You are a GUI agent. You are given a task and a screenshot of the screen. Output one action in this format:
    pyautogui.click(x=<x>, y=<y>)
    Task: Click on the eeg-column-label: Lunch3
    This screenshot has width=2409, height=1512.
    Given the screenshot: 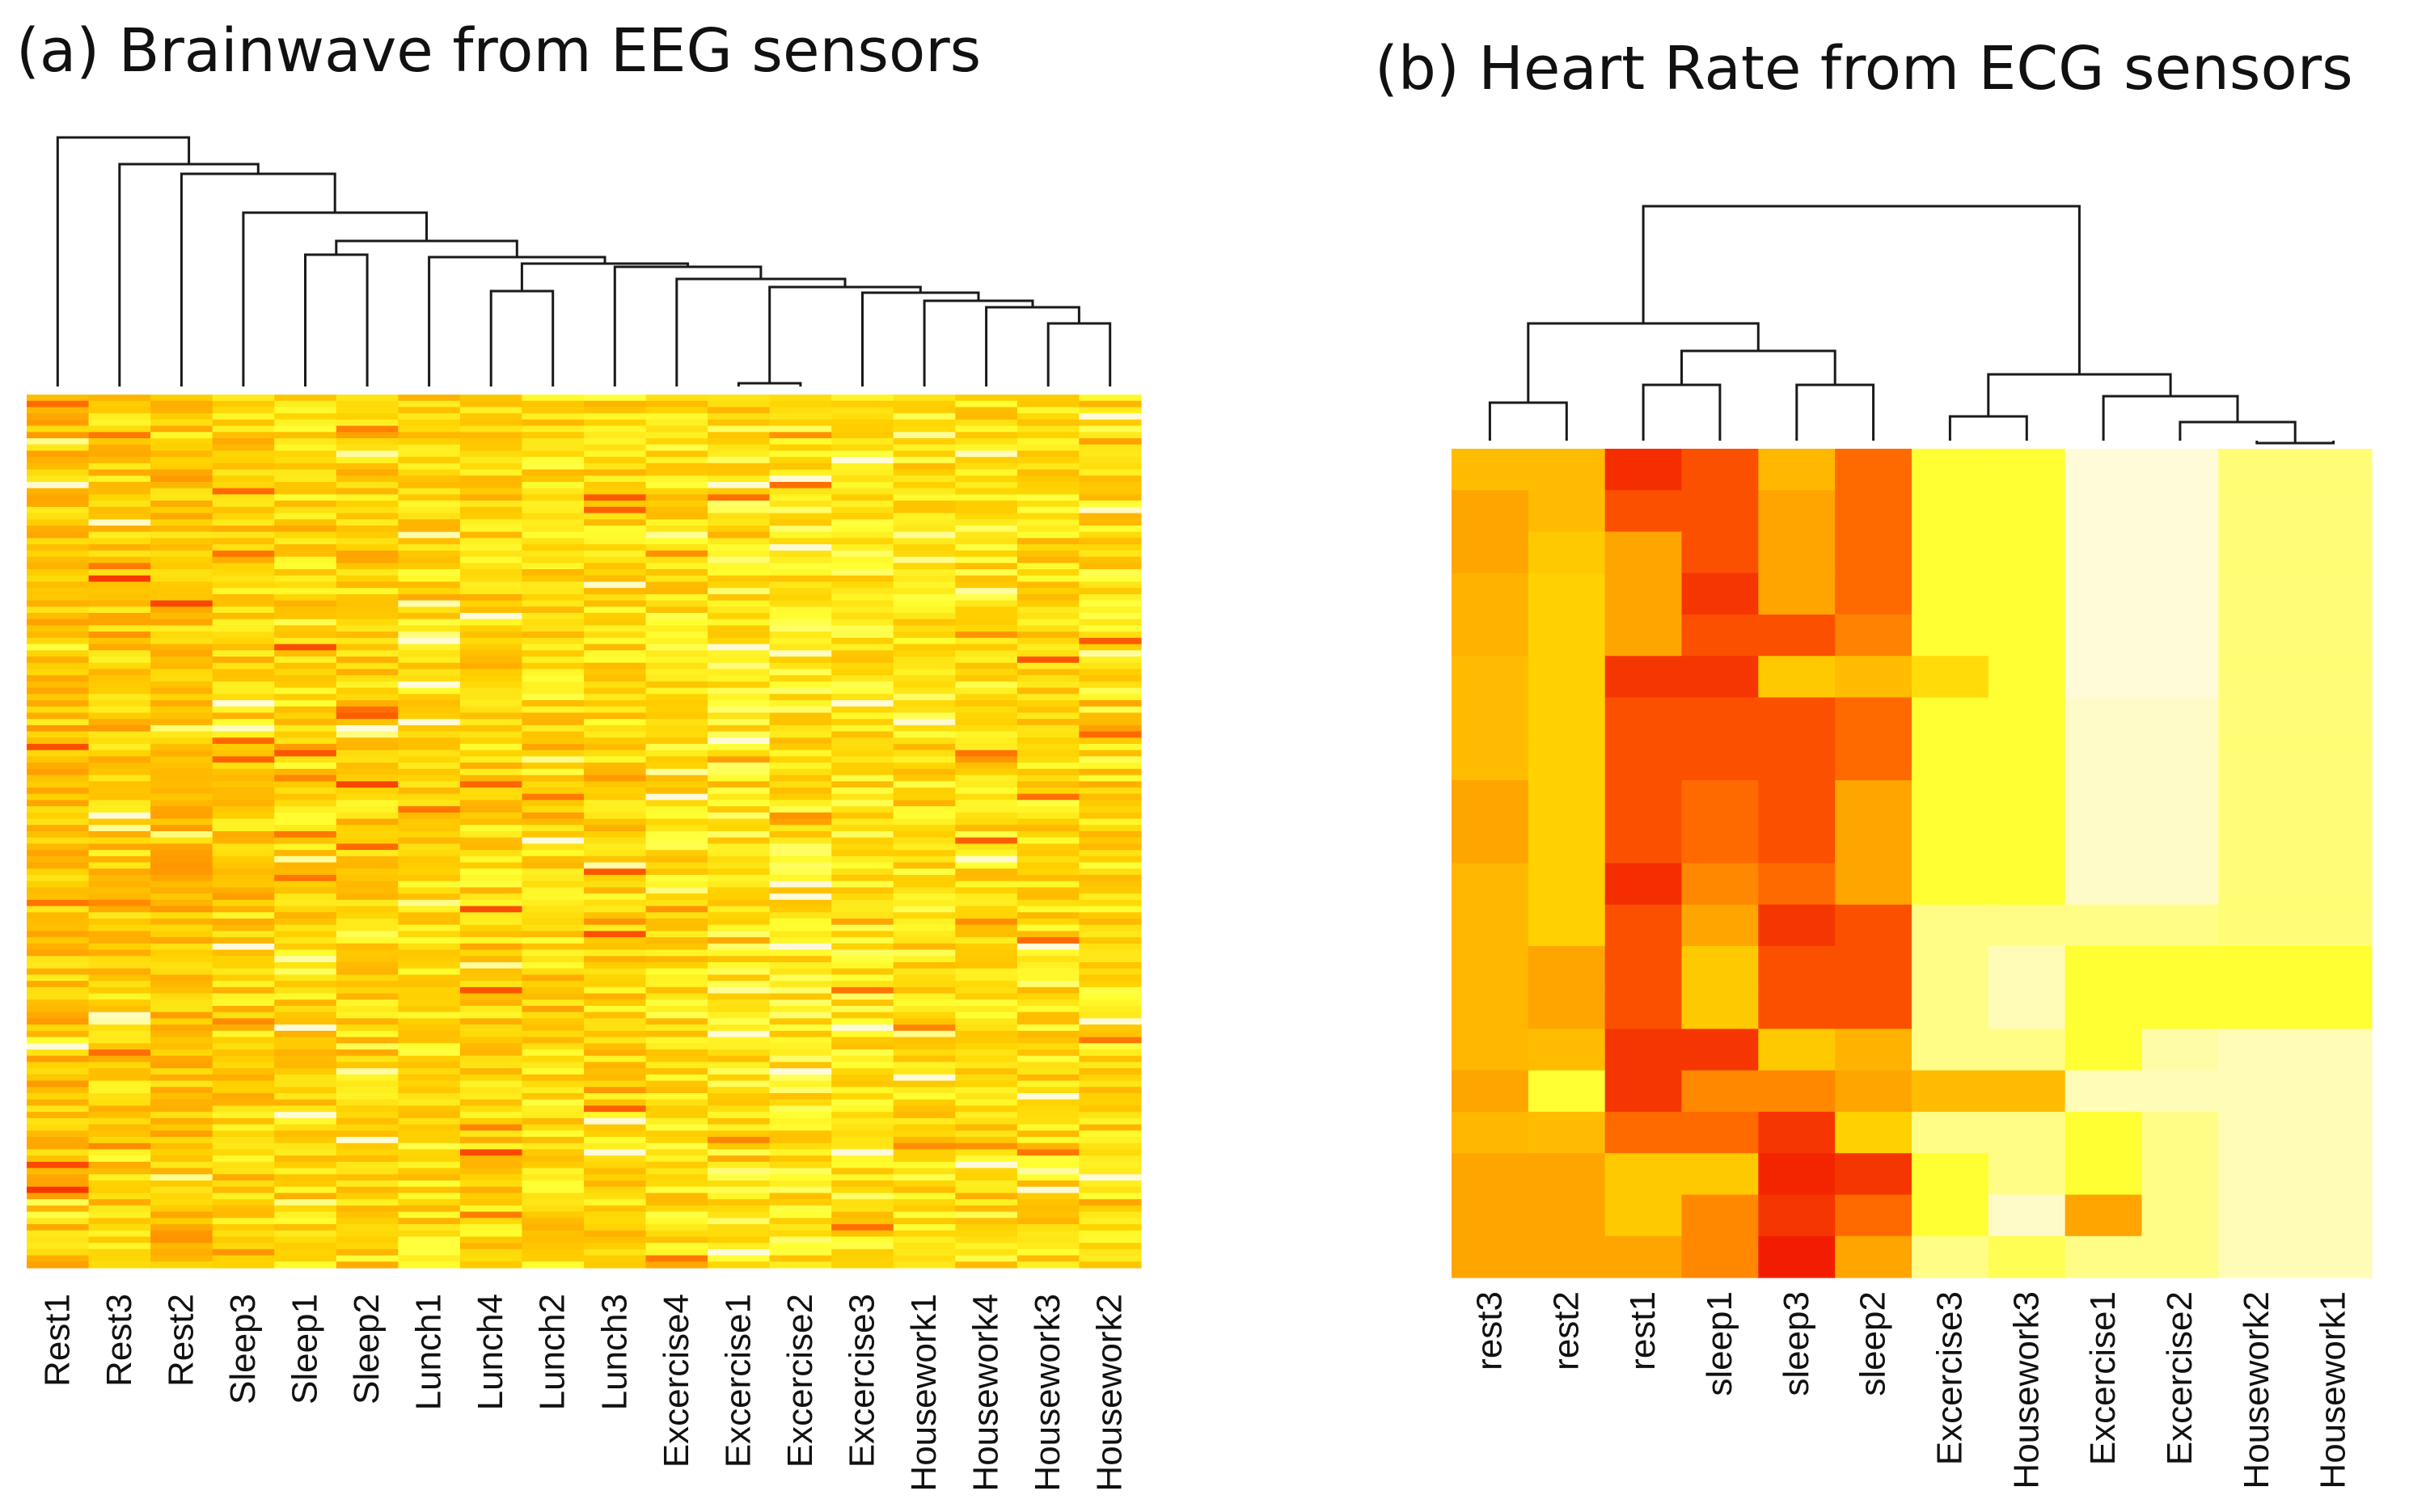 What is the action you would take?
    pyautogui.click(x=614, y=1352)
    